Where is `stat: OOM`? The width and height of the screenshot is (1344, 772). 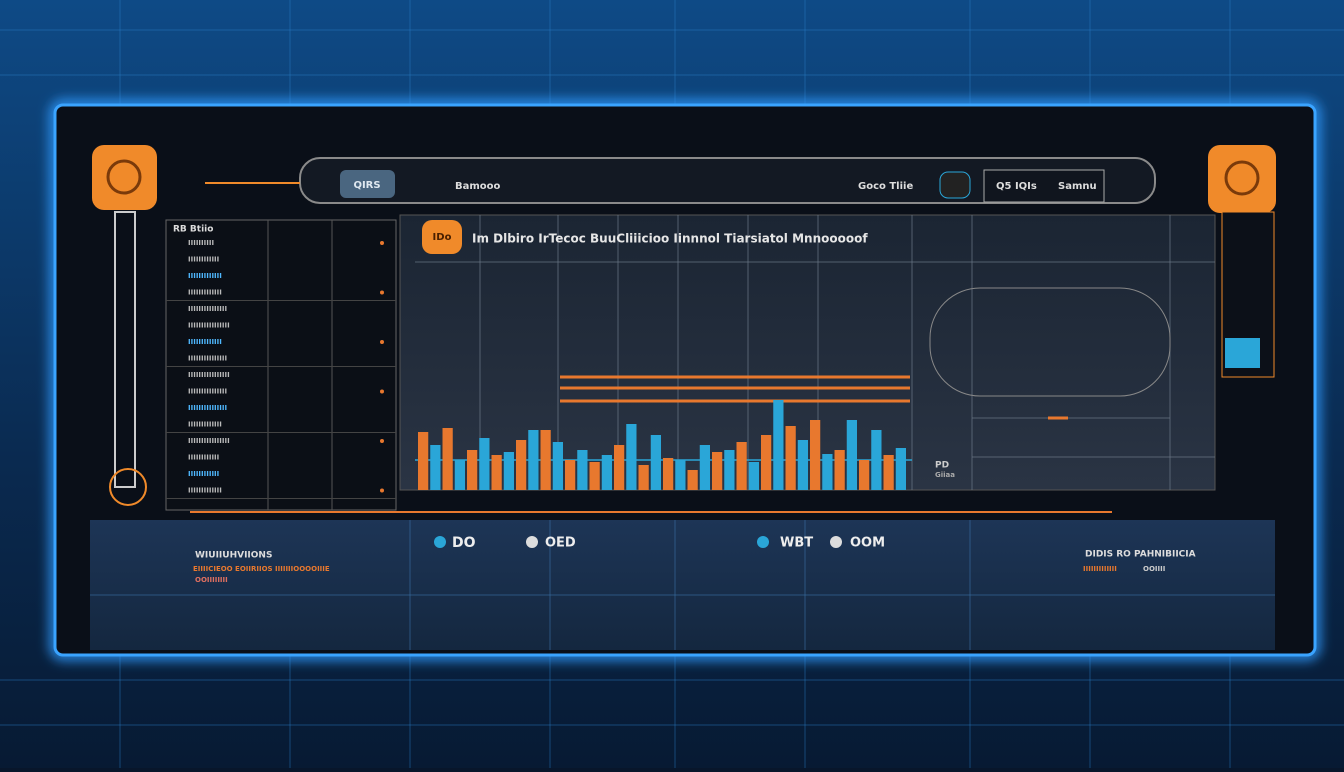
stat: OOM is located at coordinates (867, 543).